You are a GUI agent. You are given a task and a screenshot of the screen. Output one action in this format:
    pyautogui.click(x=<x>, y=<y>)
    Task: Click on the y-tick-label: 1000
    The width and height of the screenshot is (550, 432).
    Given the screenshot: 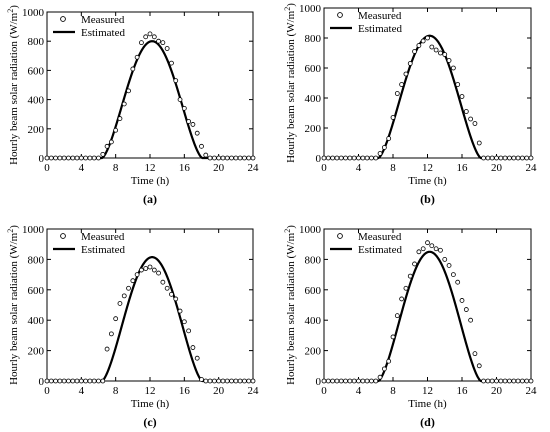 What is the action you would take?
    pyautogui.click(x=310, y=9)
    